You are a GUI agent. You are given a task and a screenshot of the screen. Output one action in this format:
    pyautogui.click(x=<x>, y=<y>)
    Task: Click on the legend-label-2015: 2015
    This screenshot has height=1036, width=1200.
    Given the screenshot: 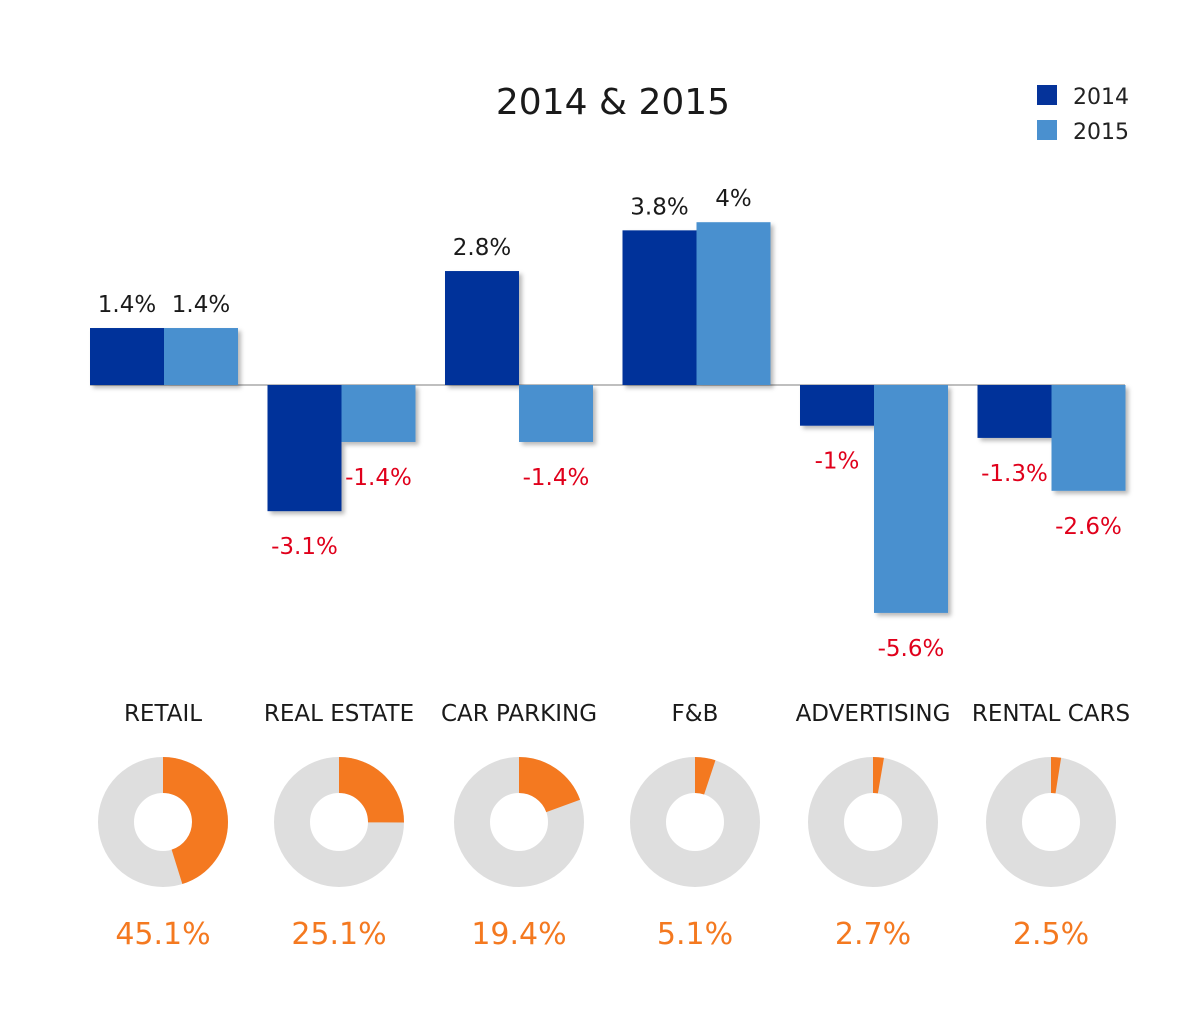 What is the action you would take?
    pyautogui.click(x=1101, y=132)
    